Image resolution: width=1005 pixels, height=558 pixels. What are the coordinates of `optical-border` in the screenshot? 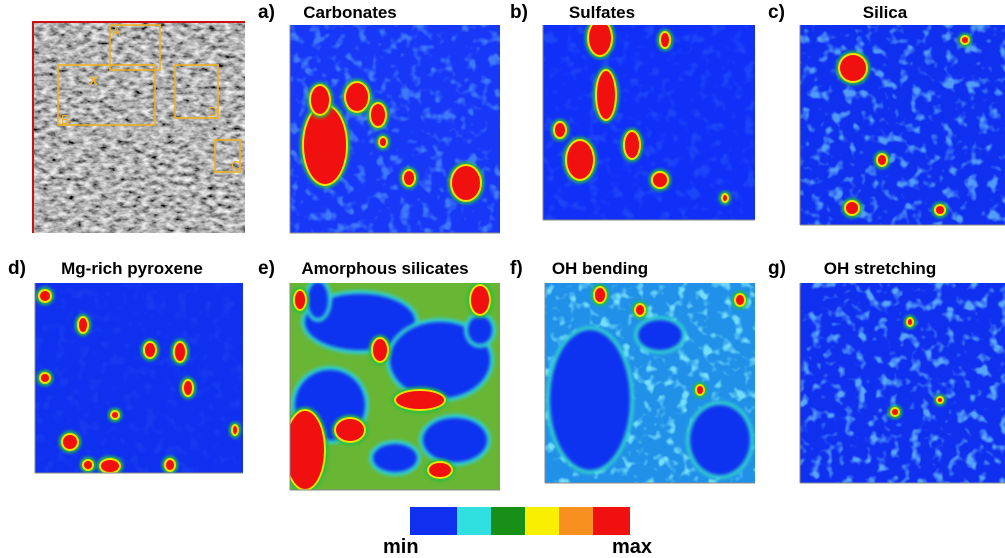 It's located at (138, 127).